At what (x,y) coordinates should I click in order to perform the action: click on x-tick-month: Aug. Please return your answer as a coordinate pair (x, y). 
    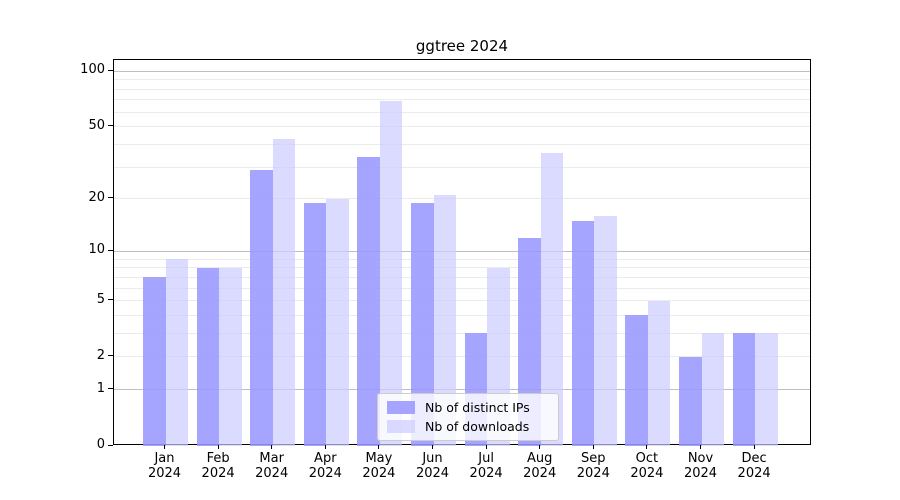
    Looking at the image, I should click on (539, 458).